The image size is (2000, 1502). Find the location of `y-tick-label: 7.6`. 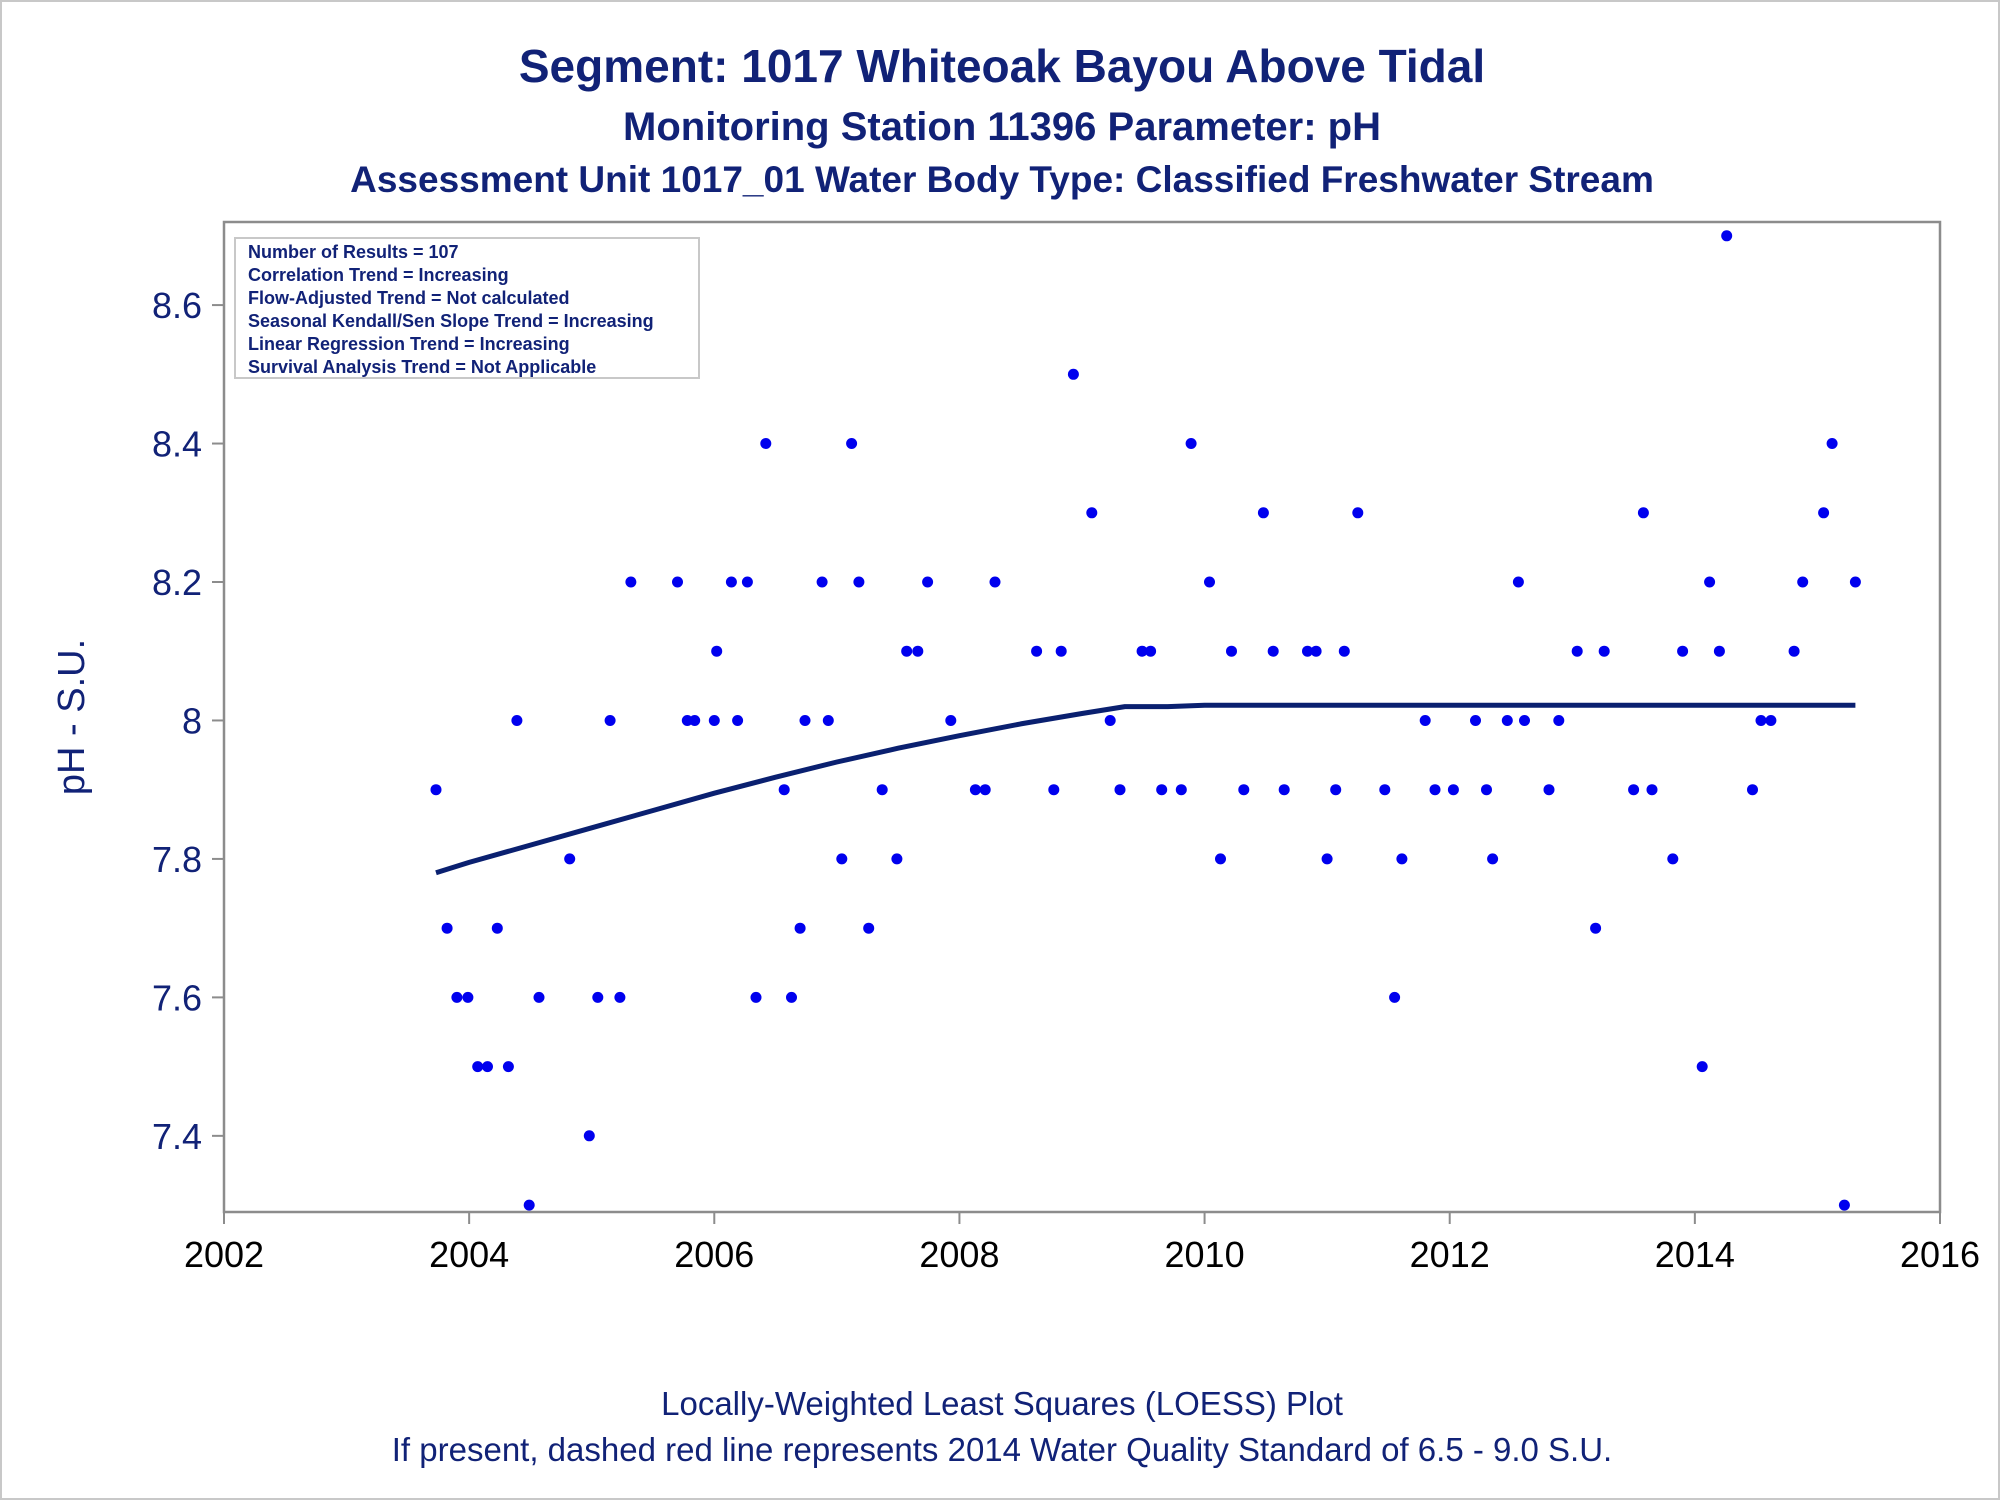

y-tick-label: 7.6 is located at coordinates (177, 997).